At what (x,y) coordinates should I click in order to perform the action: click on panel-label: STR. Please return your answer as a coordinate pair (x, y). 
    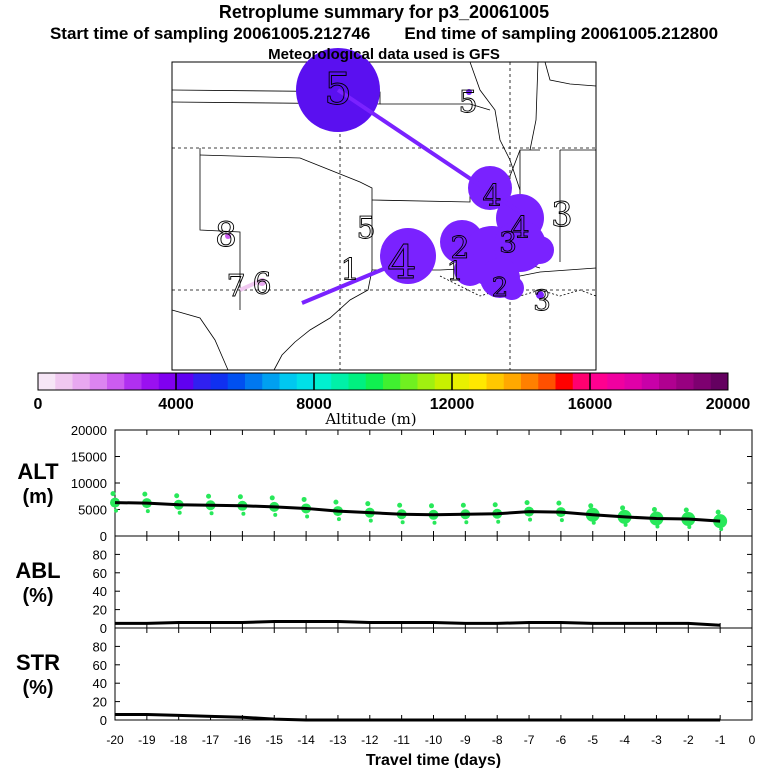
    Looking at the image, I should click on (38, 662).